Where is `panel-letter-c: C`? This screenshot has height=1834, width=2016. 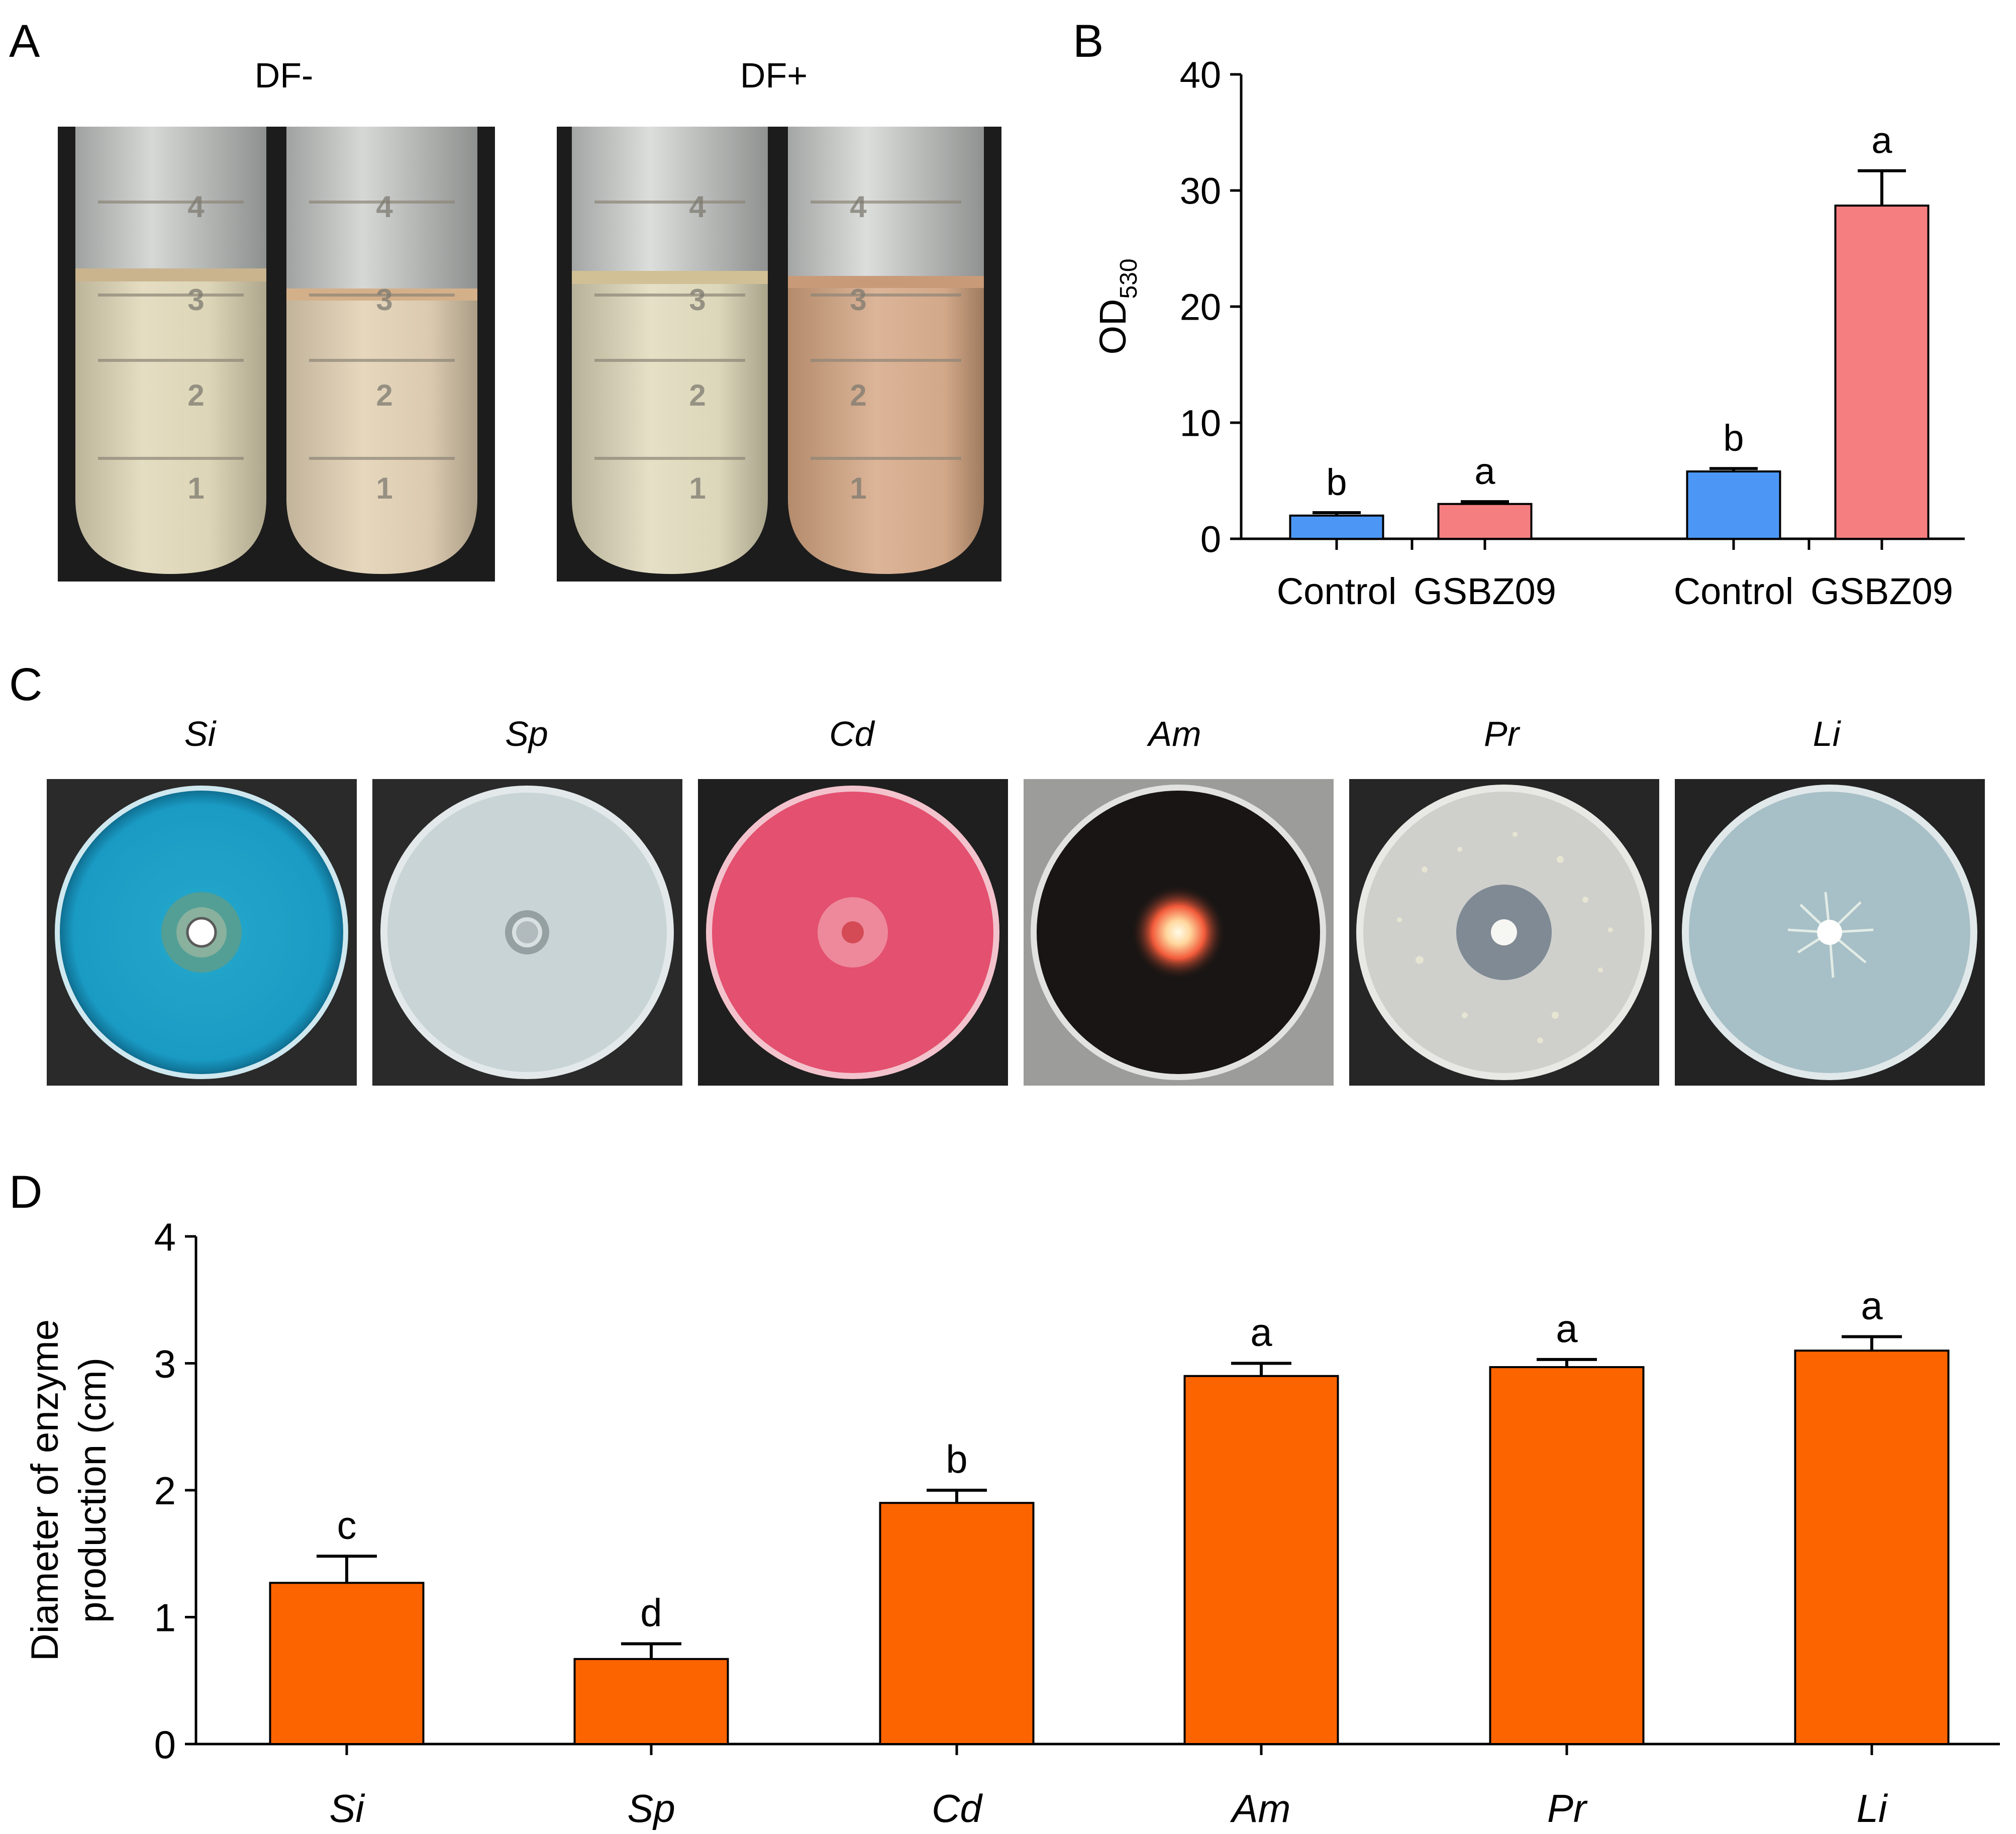 panel-letter-c: C is located at coordinates (26, 684).